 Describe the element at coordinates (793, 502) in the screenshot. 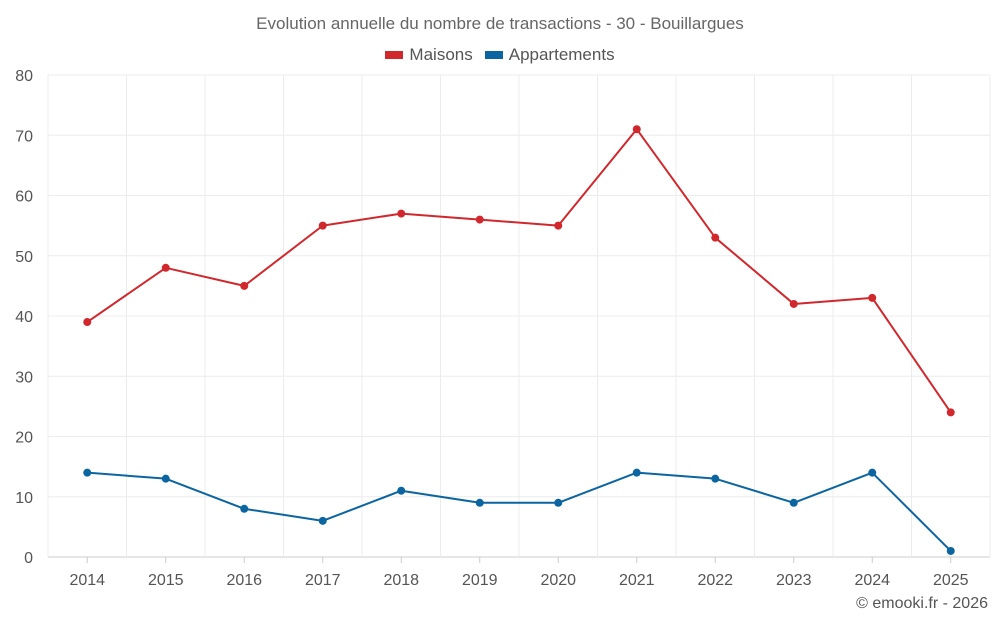

I see `data-point-appartements-2023` at that location.